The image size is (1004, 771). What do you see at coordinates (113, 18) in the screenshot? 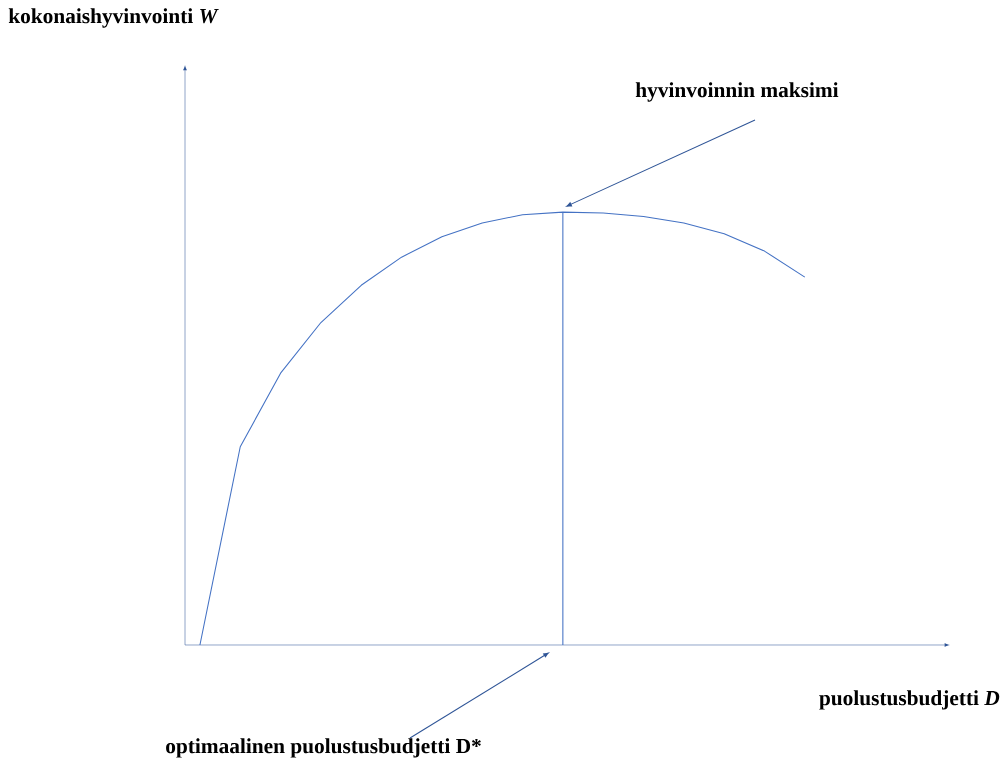
I see `text: kokonaishyvinvointi W` at bounding box center [113, 18].